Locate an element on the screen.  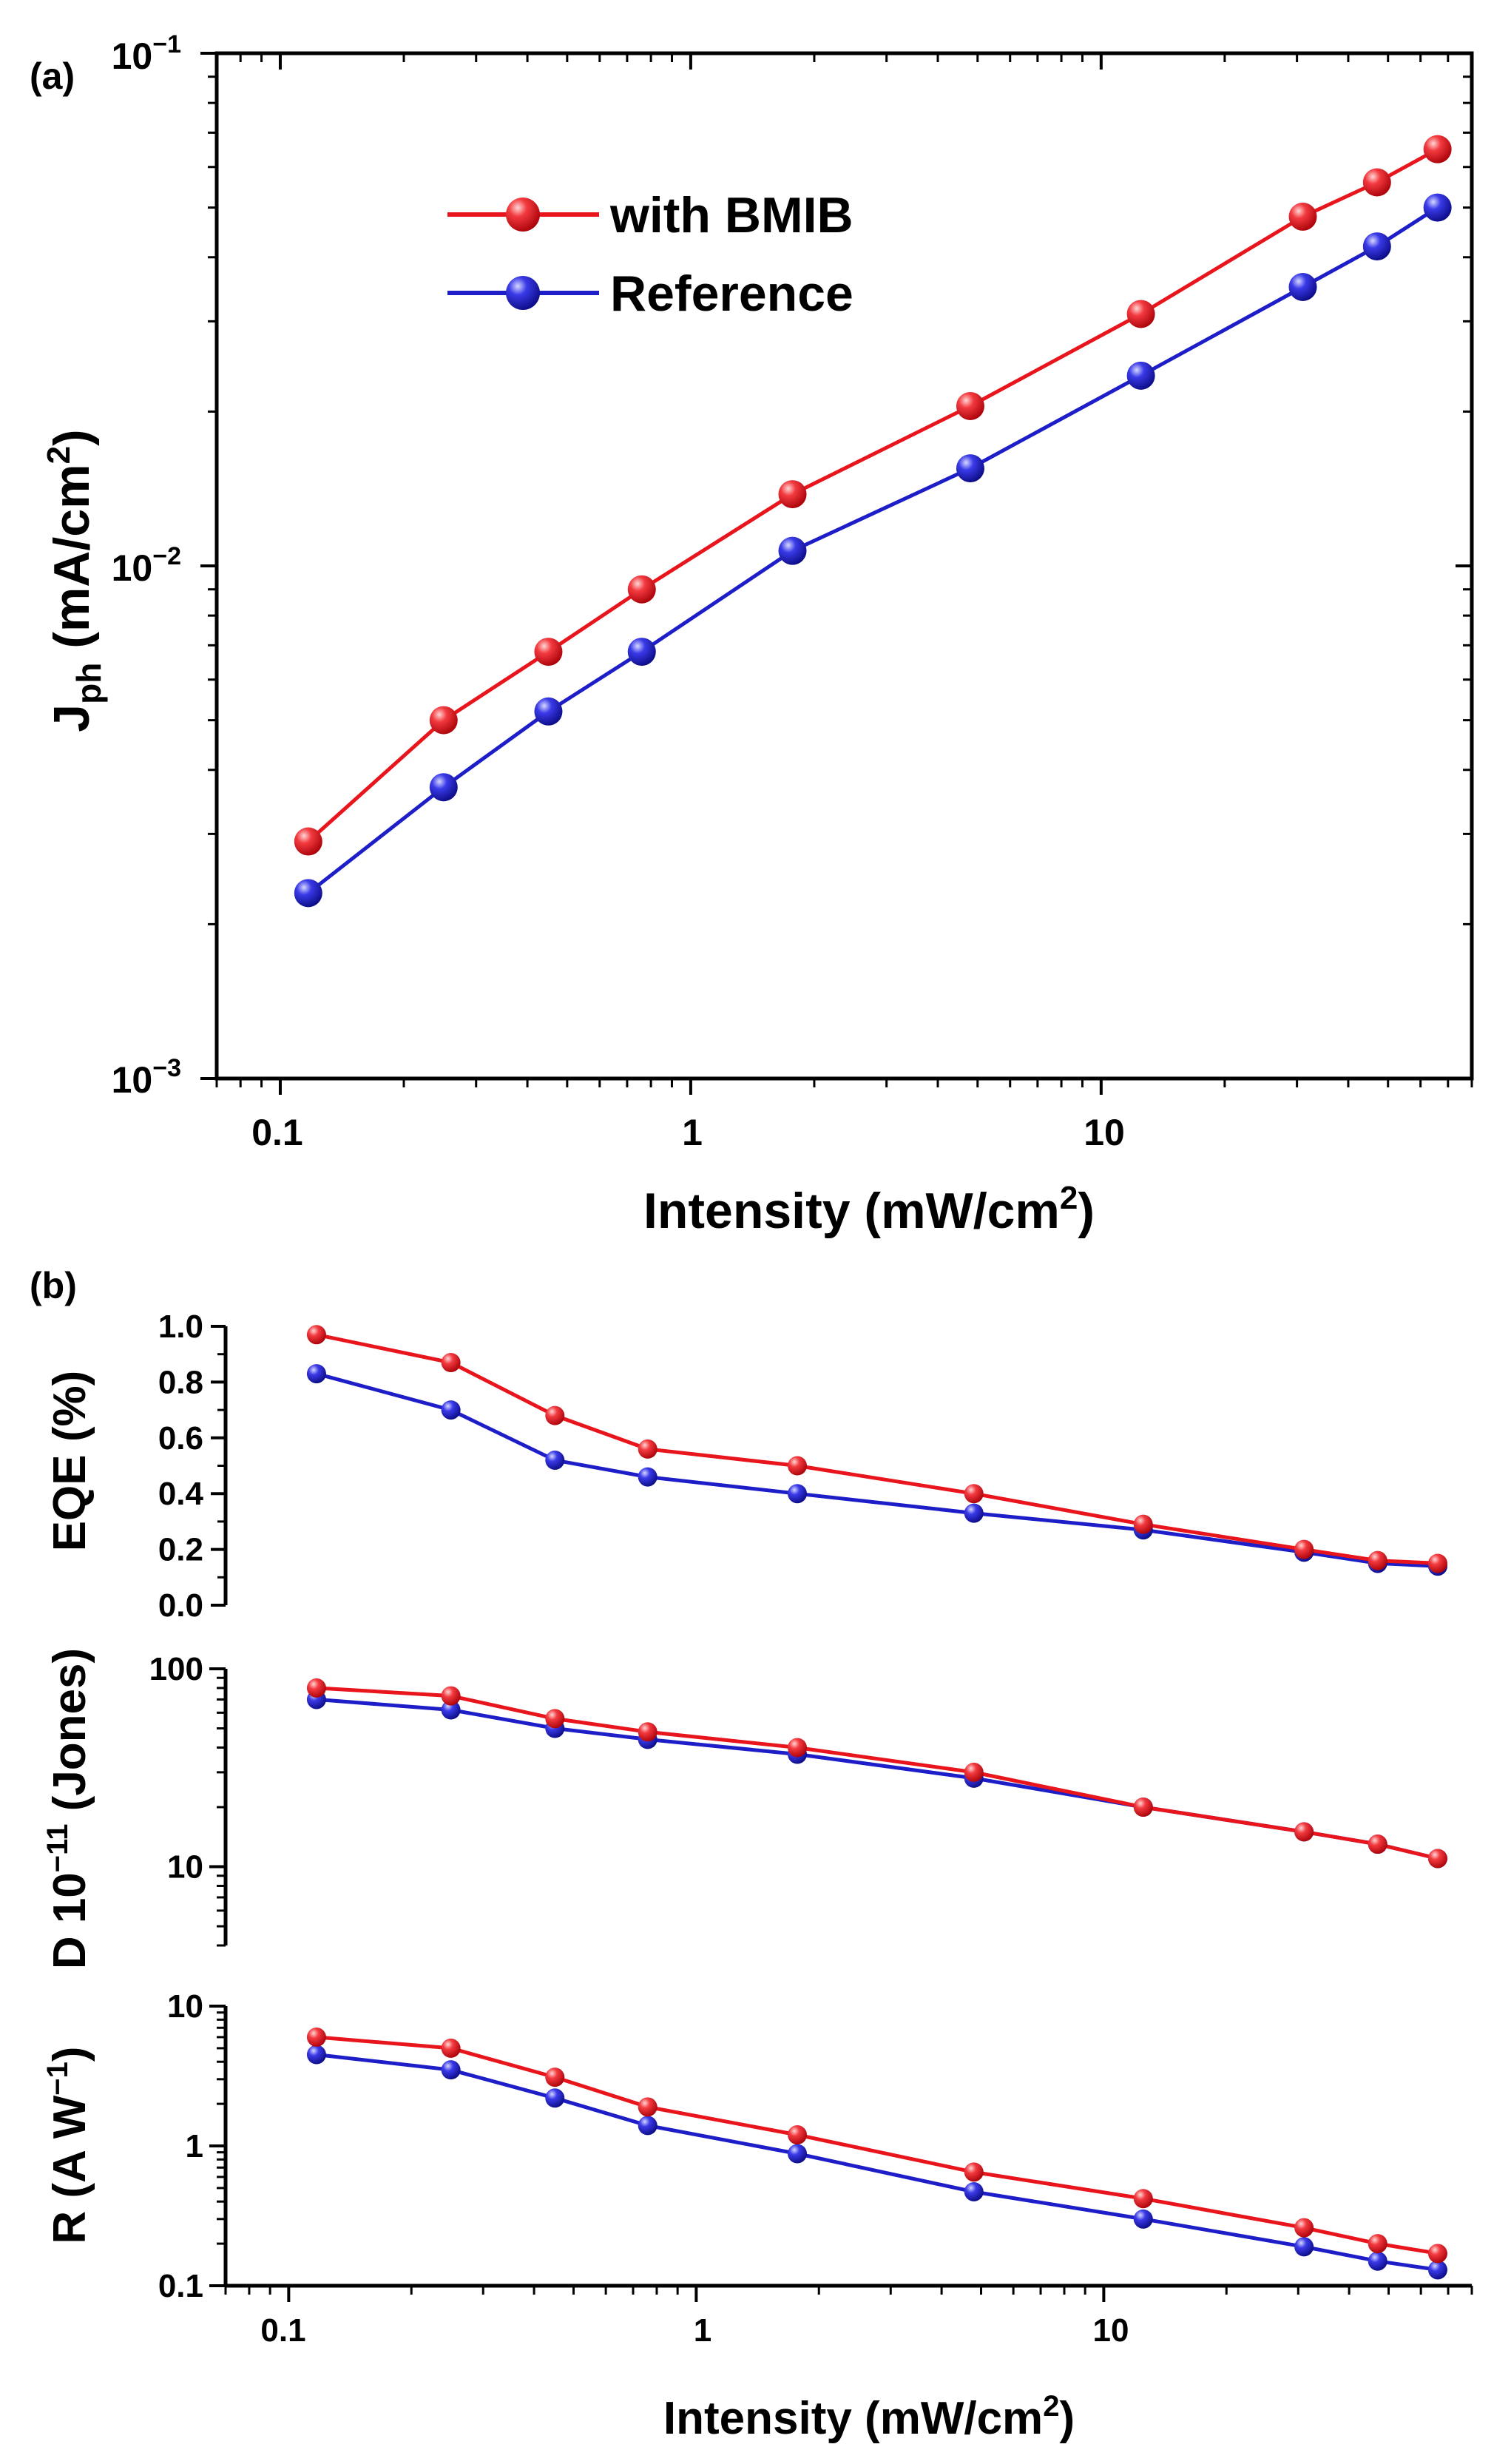
eqe-y-tick-label: 0.4 is located at coordinates (181, 1494).